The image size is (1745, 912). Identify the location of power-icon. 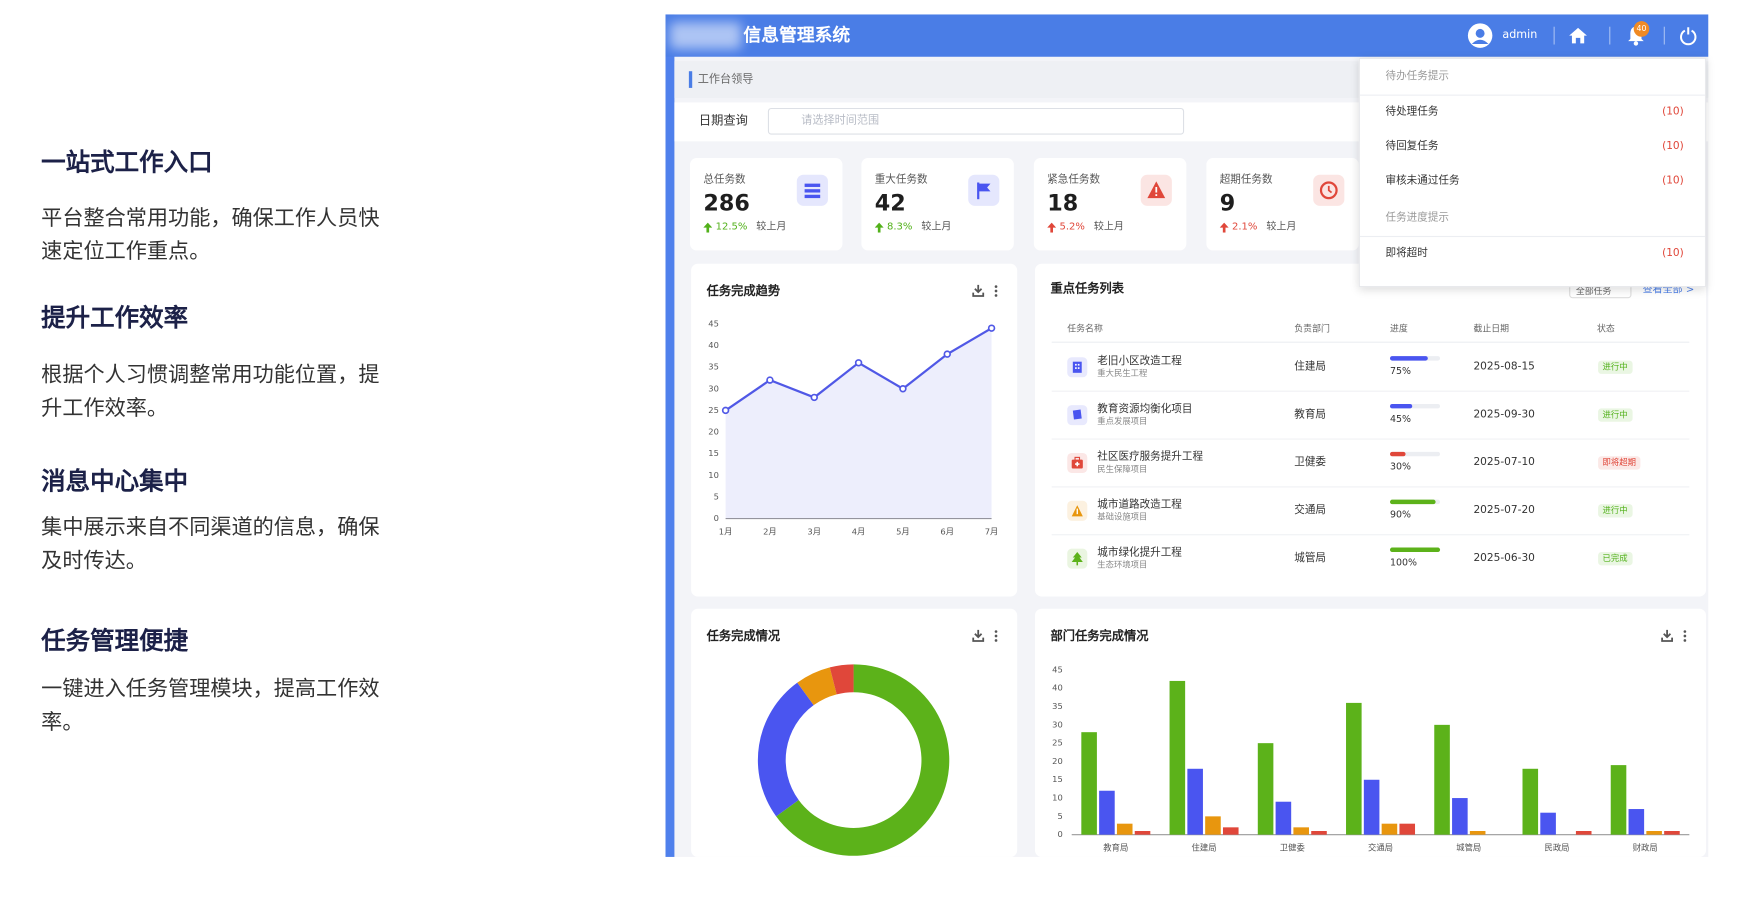
(1688, 36).